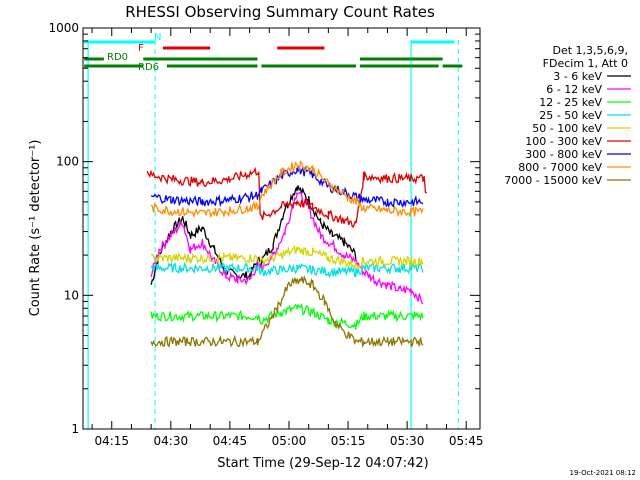 The height and width of the screenshot is (480, 640). Describe the element at coordinates (603, 473) in the screenshot. I see `footer-date: 19-Oct-2021 08:12` at that location.